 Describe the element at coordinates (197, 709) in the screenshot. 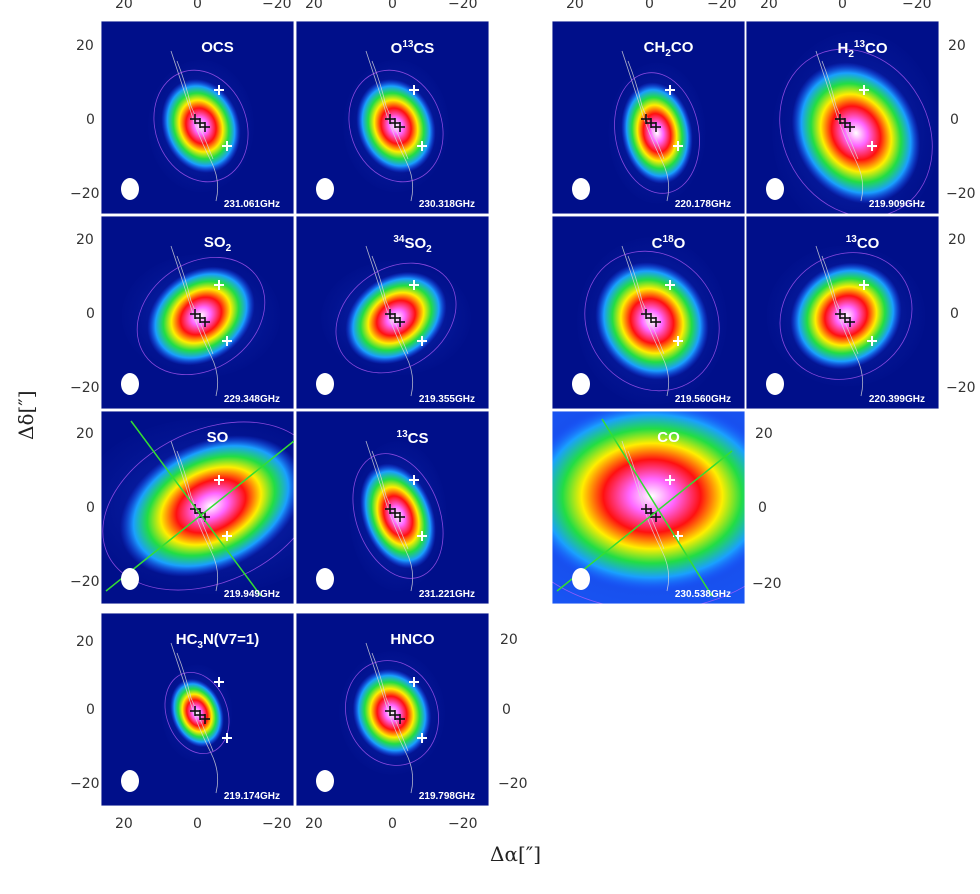

I see `map-panel-hc3n: HC3N(V7=1) 219.174GHz` at that location.